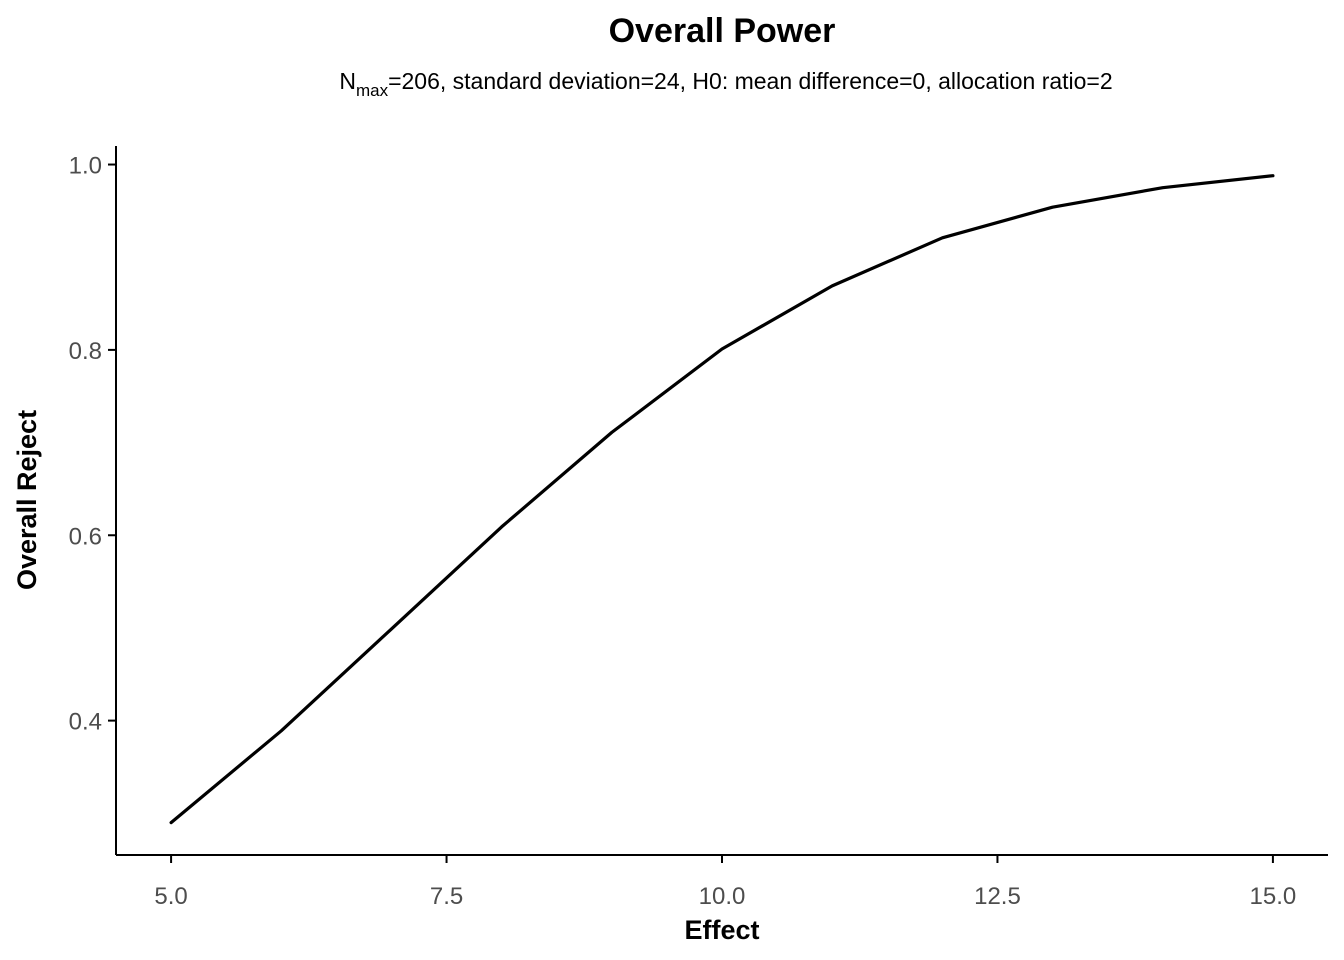  What do you see at coordinates (722, 31) in the screenshot?
I see `chart-title: Overall Power` at bounding box center [722, 31].